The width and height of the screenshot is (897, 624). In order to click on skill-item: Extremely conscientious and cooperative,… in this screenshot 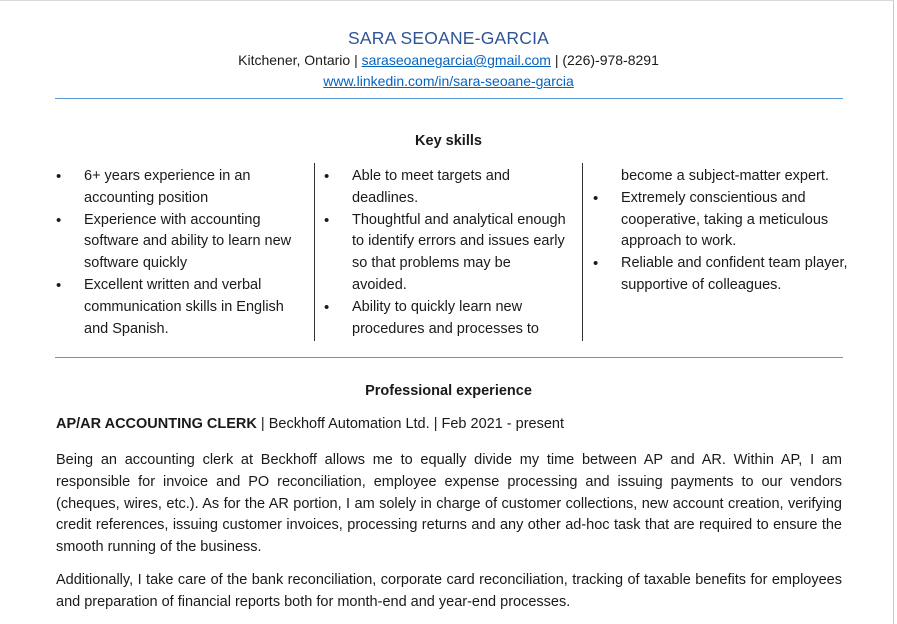, I will do `click(720, 220)`.